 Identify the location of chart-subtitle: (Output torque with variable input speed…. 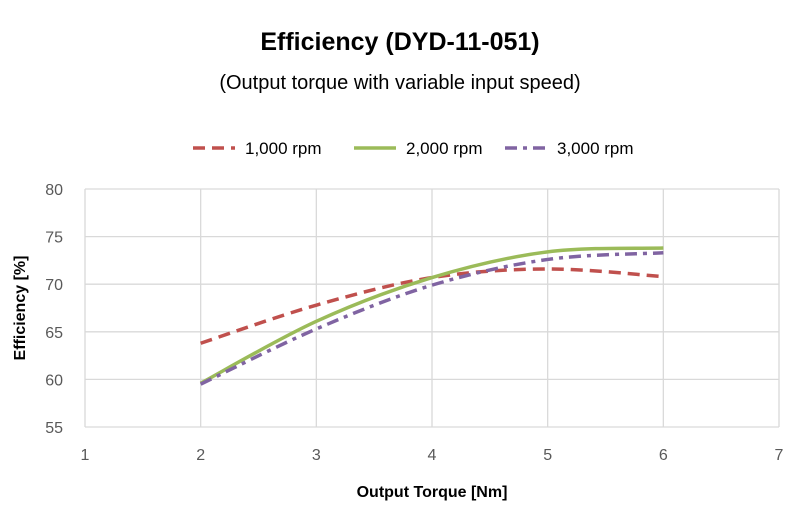
(400, 83).